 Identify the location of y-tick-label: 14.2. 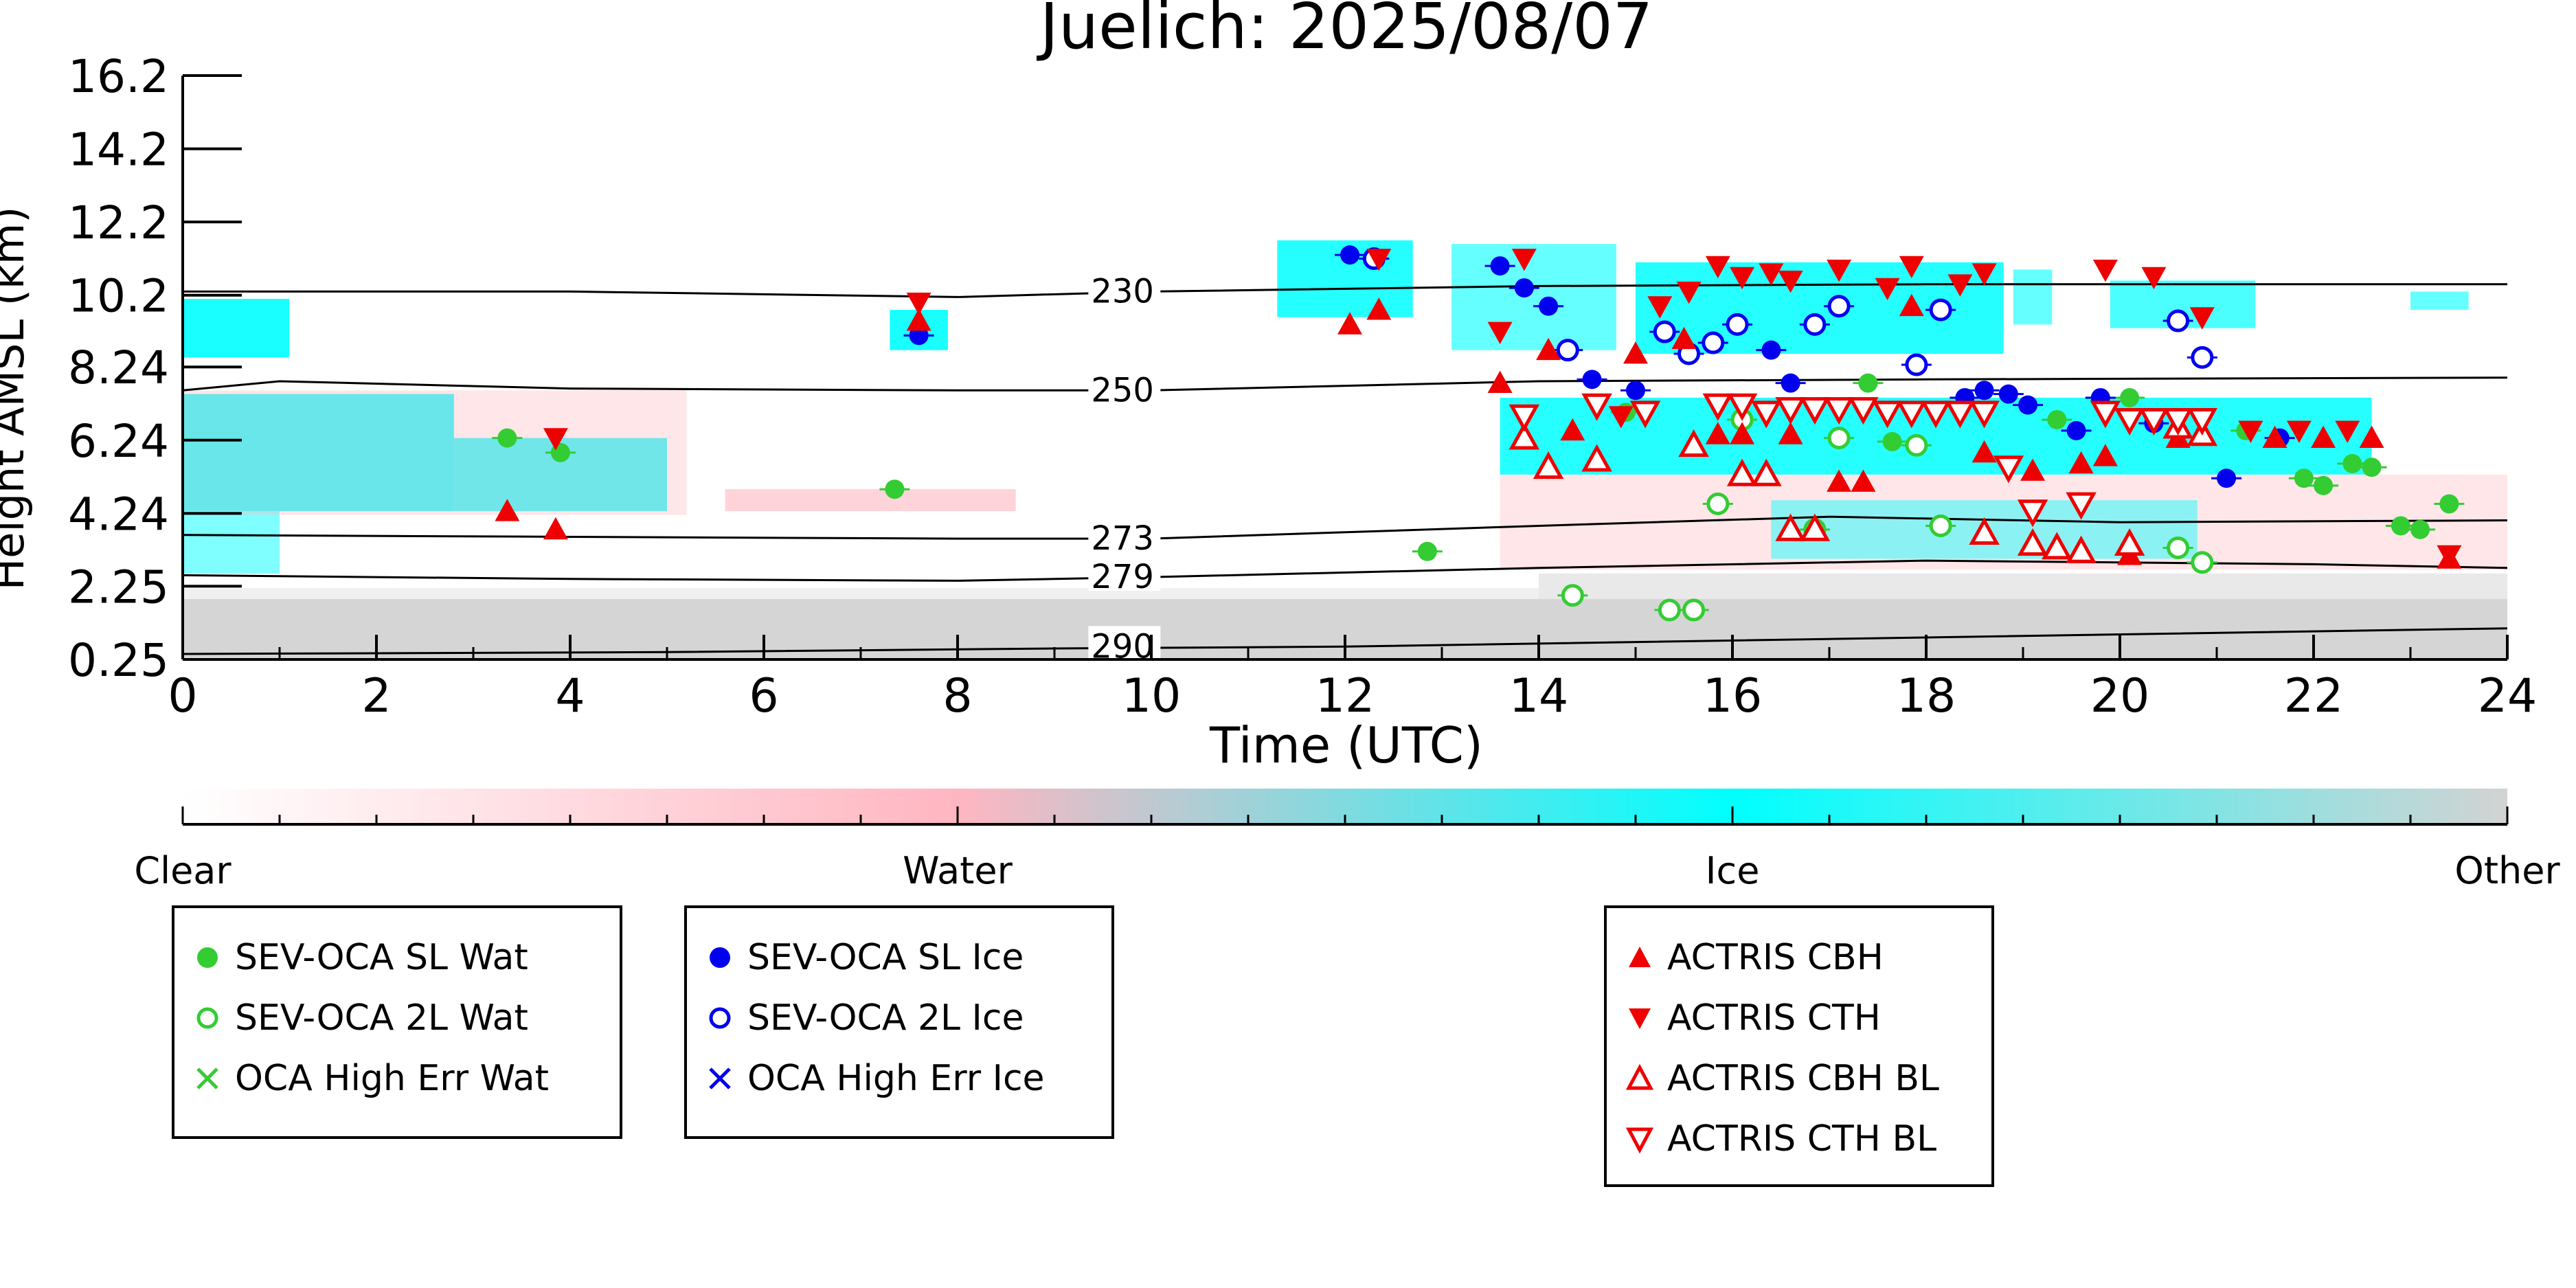
(118, 150).